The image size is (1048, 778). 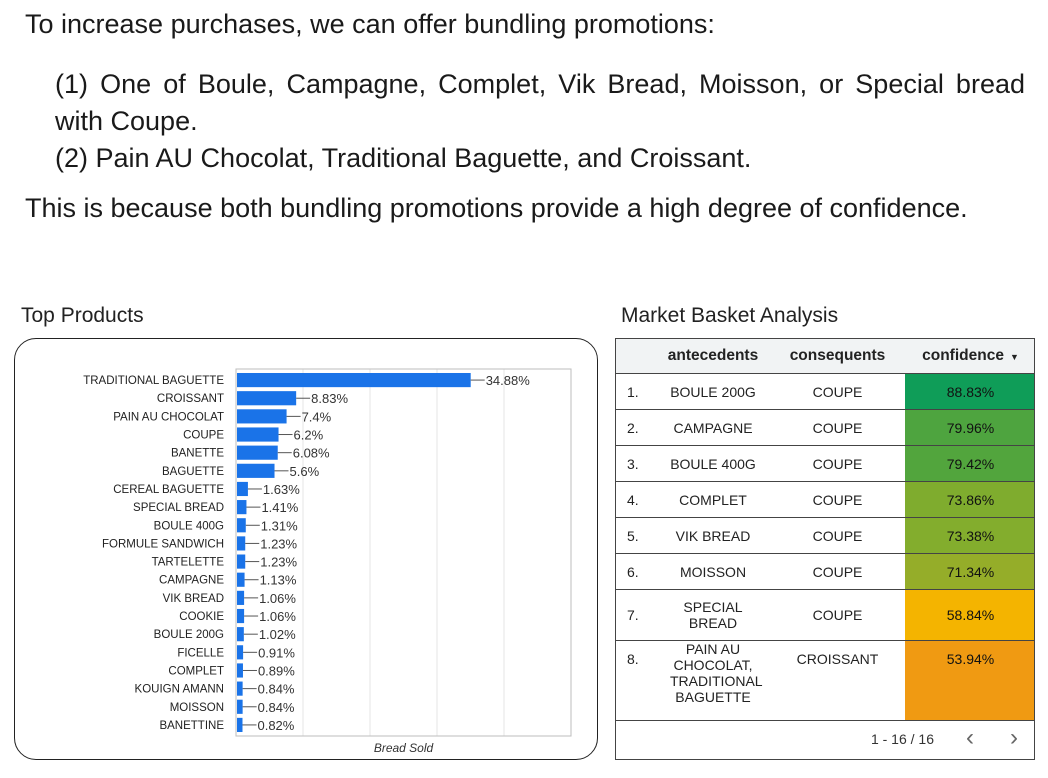 What do you see at coordinates (1014, 737) in the screenshot?
I see `chevron-right-icon: ›` at bounding box center [1014, 737].